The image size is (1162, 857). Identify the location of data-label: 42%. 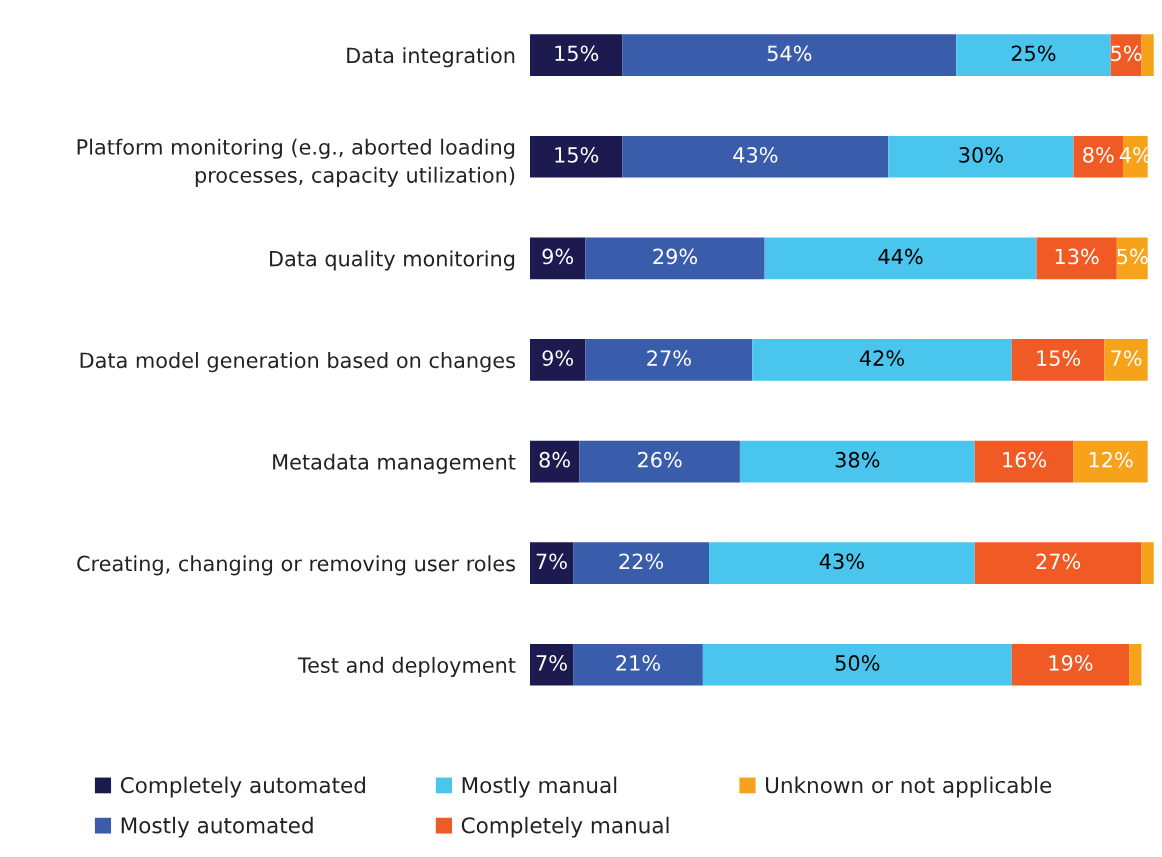
(882, 358).